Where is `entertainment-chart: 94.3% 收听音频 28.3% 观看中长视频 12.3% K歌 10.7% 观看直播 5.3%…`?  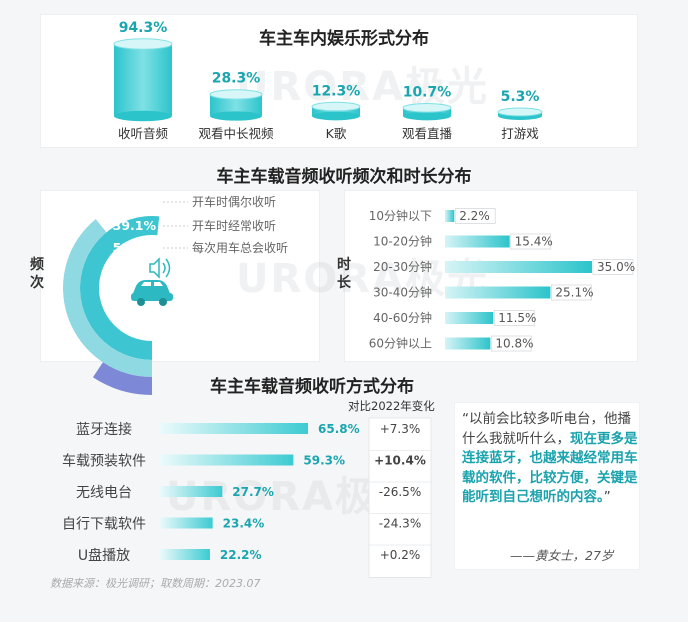
entertainment-chart: 94.3% 收听音频 28.3% 观看中长视频 12.3% K歌 10.7% 观看直播 5.3%… is located at coordinates (328, 80).